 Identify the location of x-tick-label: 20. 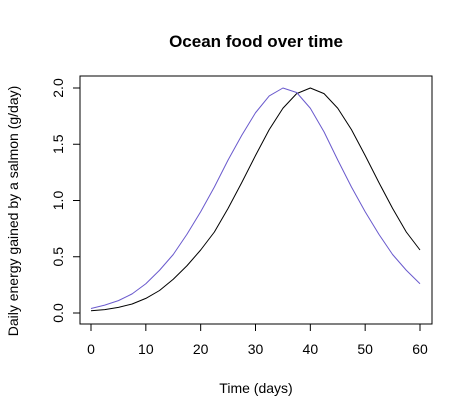
(201, 349).